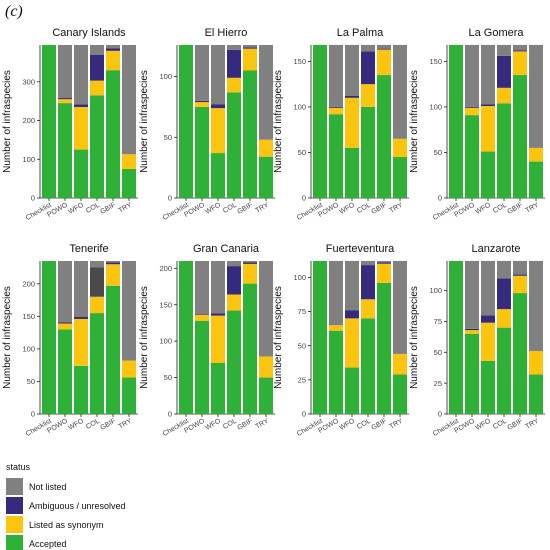 The height and width of the screenshot is (550, 550). What do you see at coordinates (165, 304) in the screenshot?
I see `y-tick-label: 150` at bounding box center [165, 304].